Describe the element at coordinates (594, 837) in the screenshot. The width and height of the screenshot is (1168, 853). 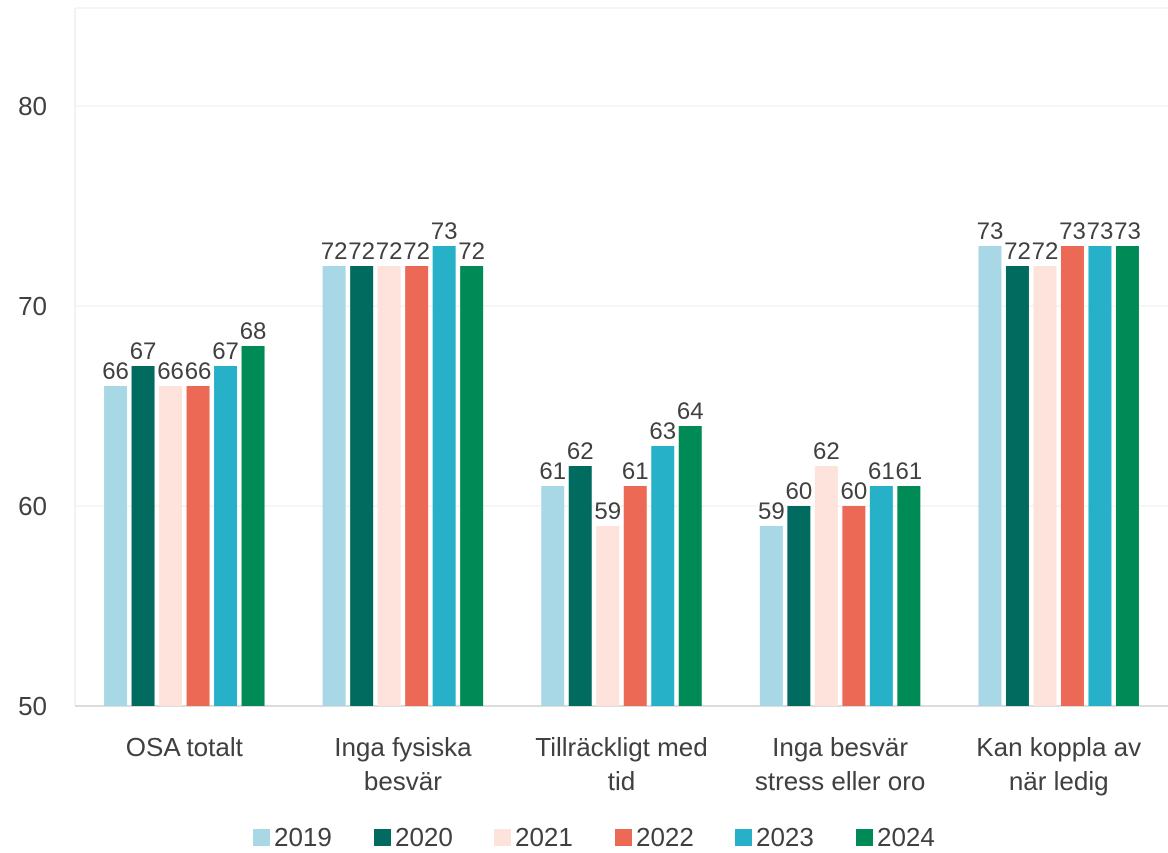
I see `legend: 2019 2020 2021 2022 2023 2024` at that location.